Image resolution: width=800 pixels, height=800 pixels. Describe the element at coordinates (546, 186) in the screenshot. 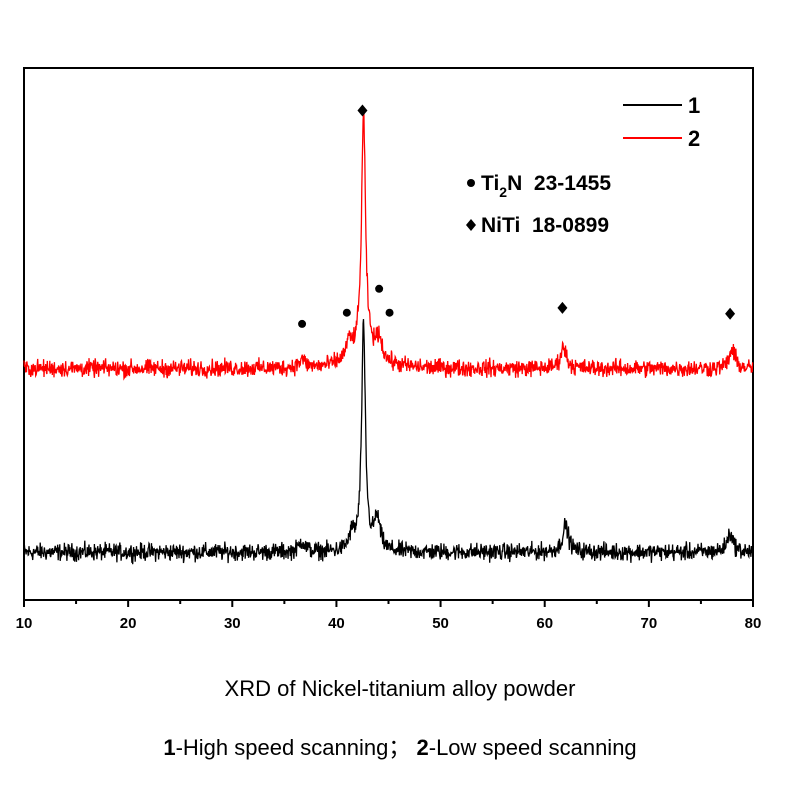

I see `phase-ti2n-label: Ti2N 23-1455` at that location.